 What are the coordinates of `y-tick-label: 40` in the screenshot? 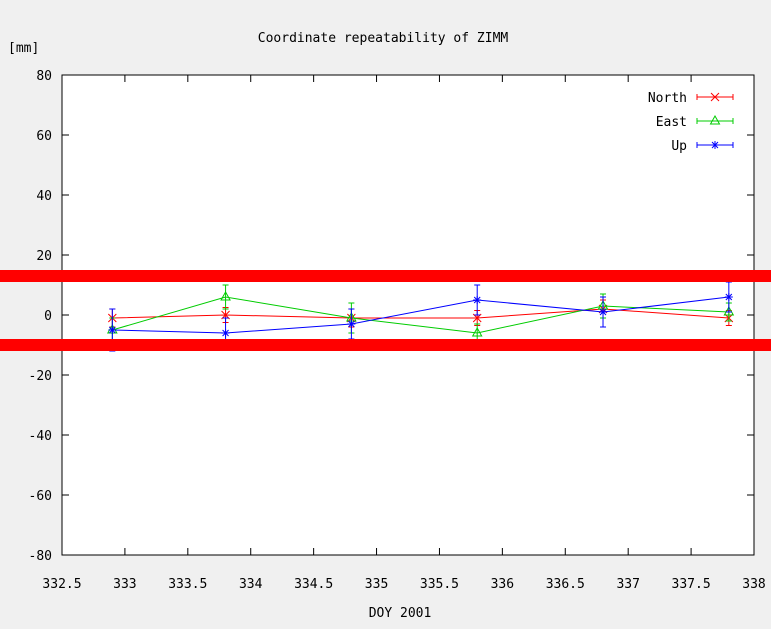 It's located at (44, 196).